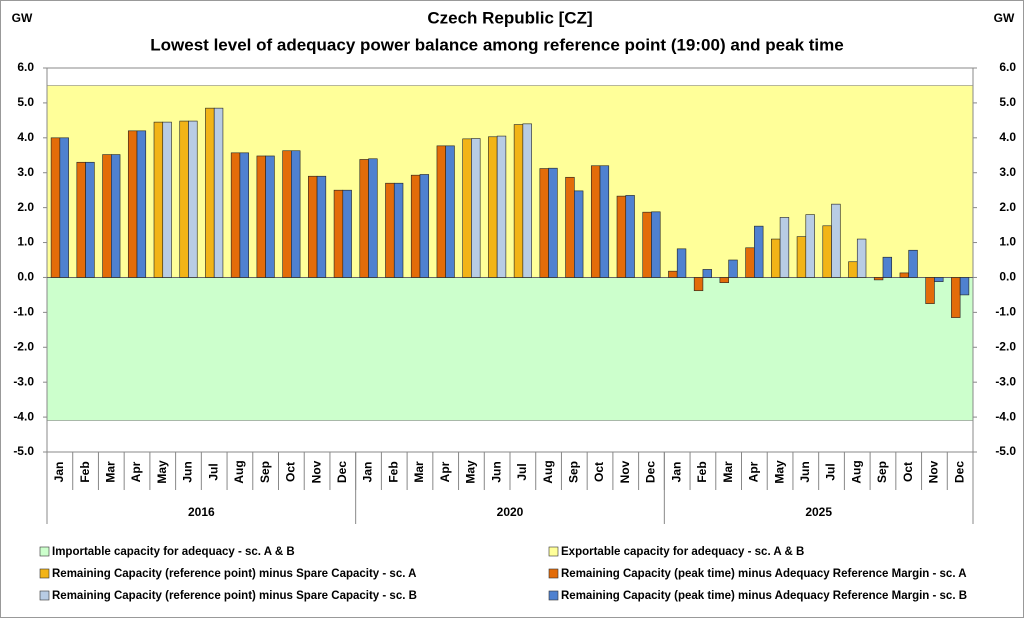 This screenshot has height=618, width=1024. Describe the element at coordinates (25, 207) in the screenshot. I see `y-tick-label: 2.0` at that location.